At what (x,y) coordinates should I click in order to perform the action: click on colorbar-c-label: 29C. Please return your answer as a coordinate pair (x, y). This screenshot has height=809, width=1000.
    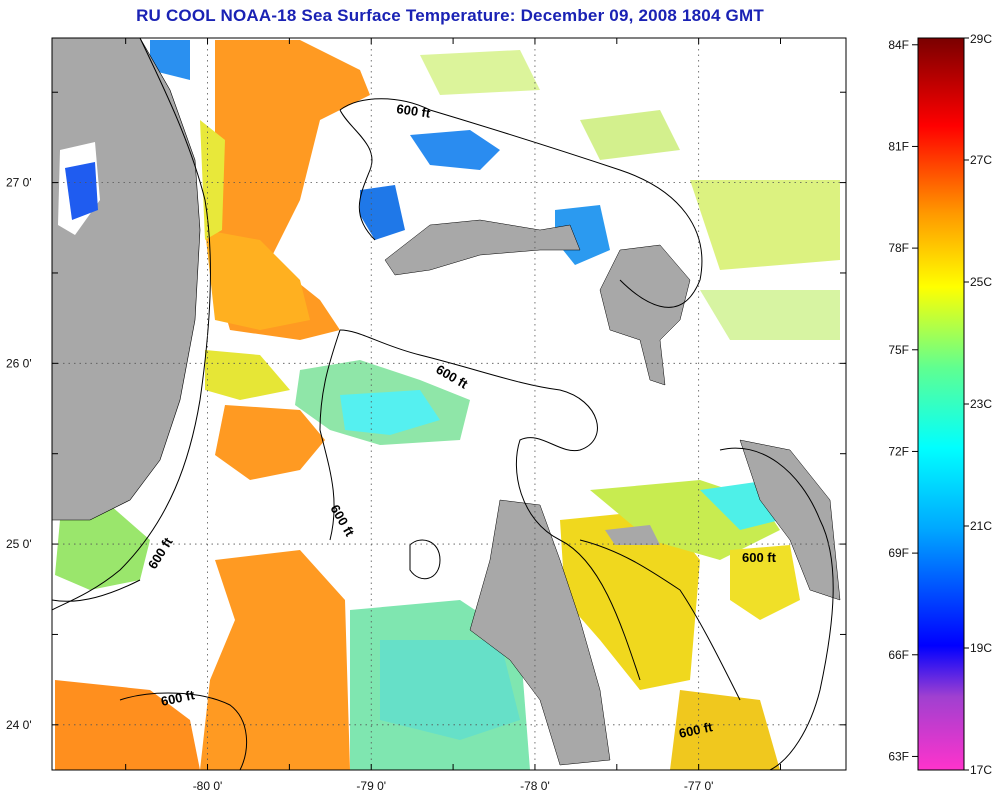
    Looking at the image, I should click on (981, 39).